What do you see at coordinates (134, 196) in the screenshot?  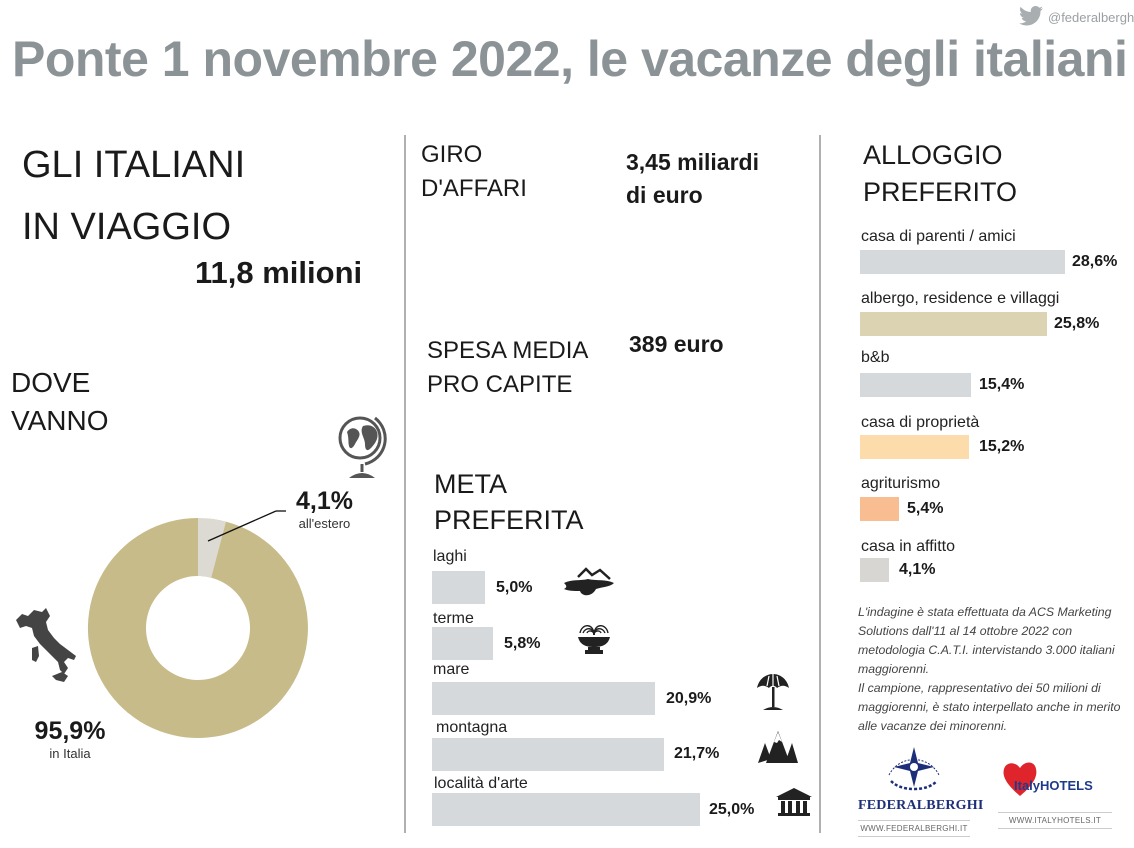 I see `travelers-heading: GLI ITALIANI IN VIAGGIO` at bounding box center [134, 196].